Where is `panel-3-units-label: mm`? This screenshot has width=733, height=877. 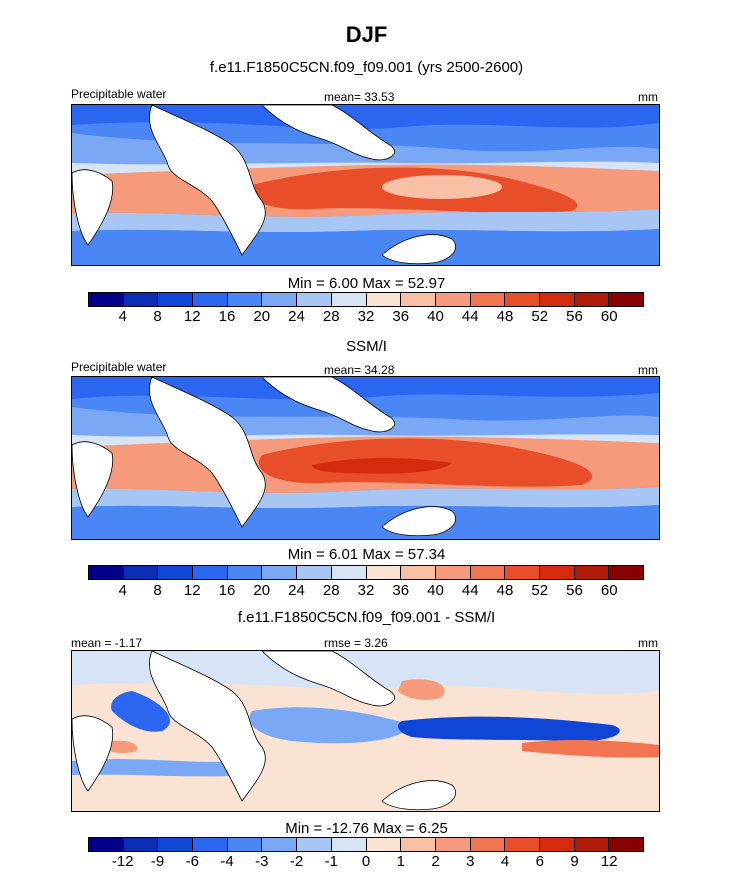 panel-3-units-label: mm is located at coordinates (648, 643).